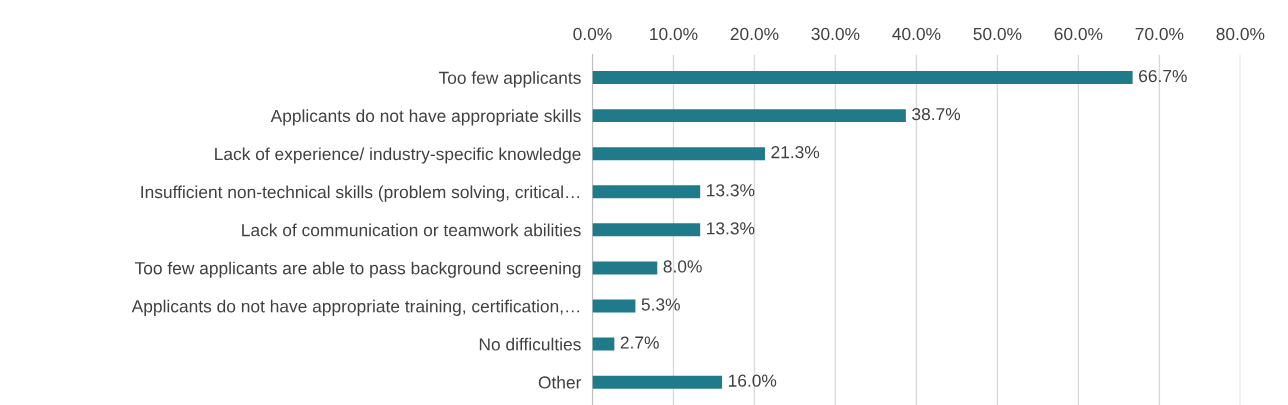 Image resolution: width=1288 pixels, height=405 pixels. Describe the element at coordinates (660, 304) in the screenshot. I see `data-label: 5.3%` at that location.